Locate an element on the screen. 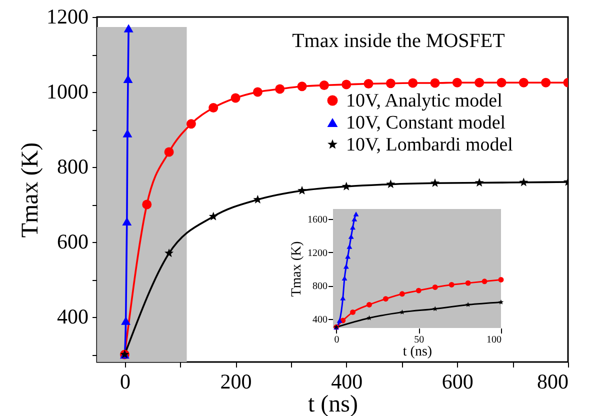 The image size is (596, 416). x-tick-label: 50 is located at coordinates (419, 340).